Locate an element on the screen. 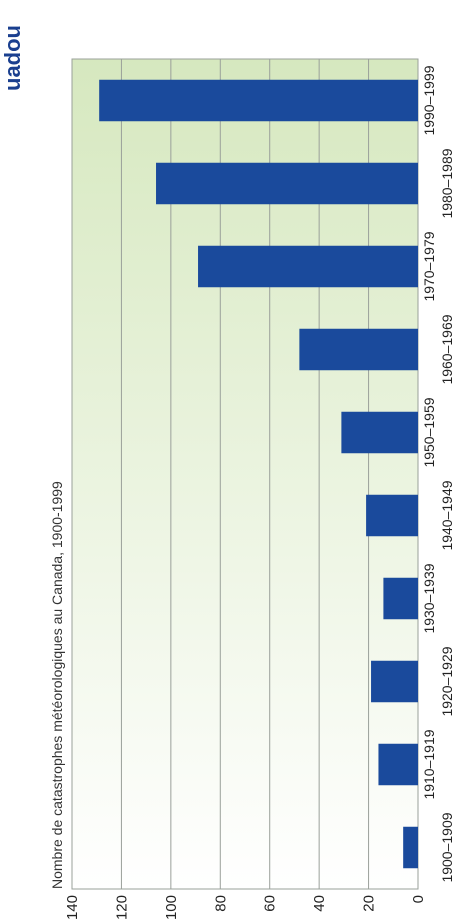  value-tick-label: 140 is located at coordinates (72, 907).